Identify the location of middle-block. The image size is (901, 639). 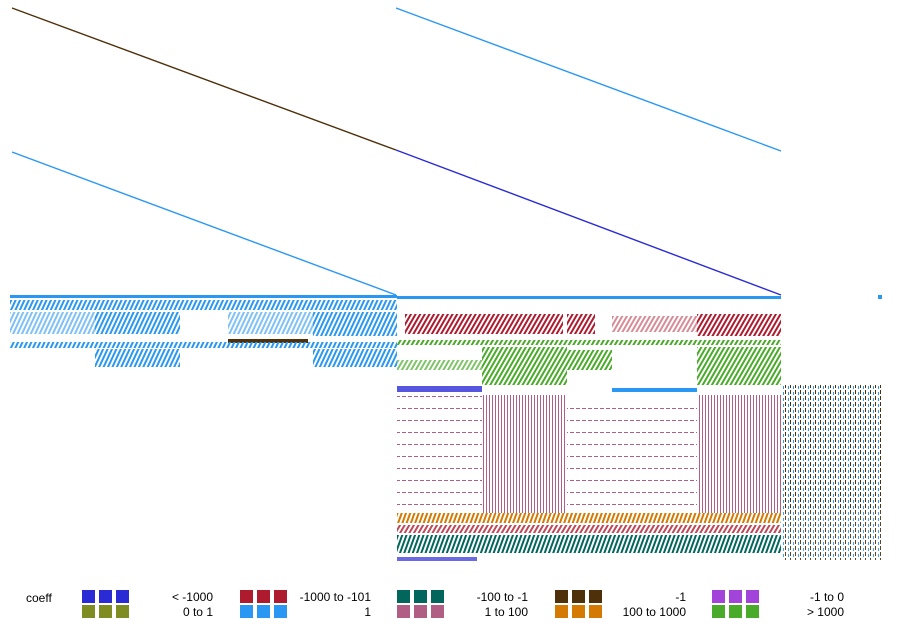
(589, 344).